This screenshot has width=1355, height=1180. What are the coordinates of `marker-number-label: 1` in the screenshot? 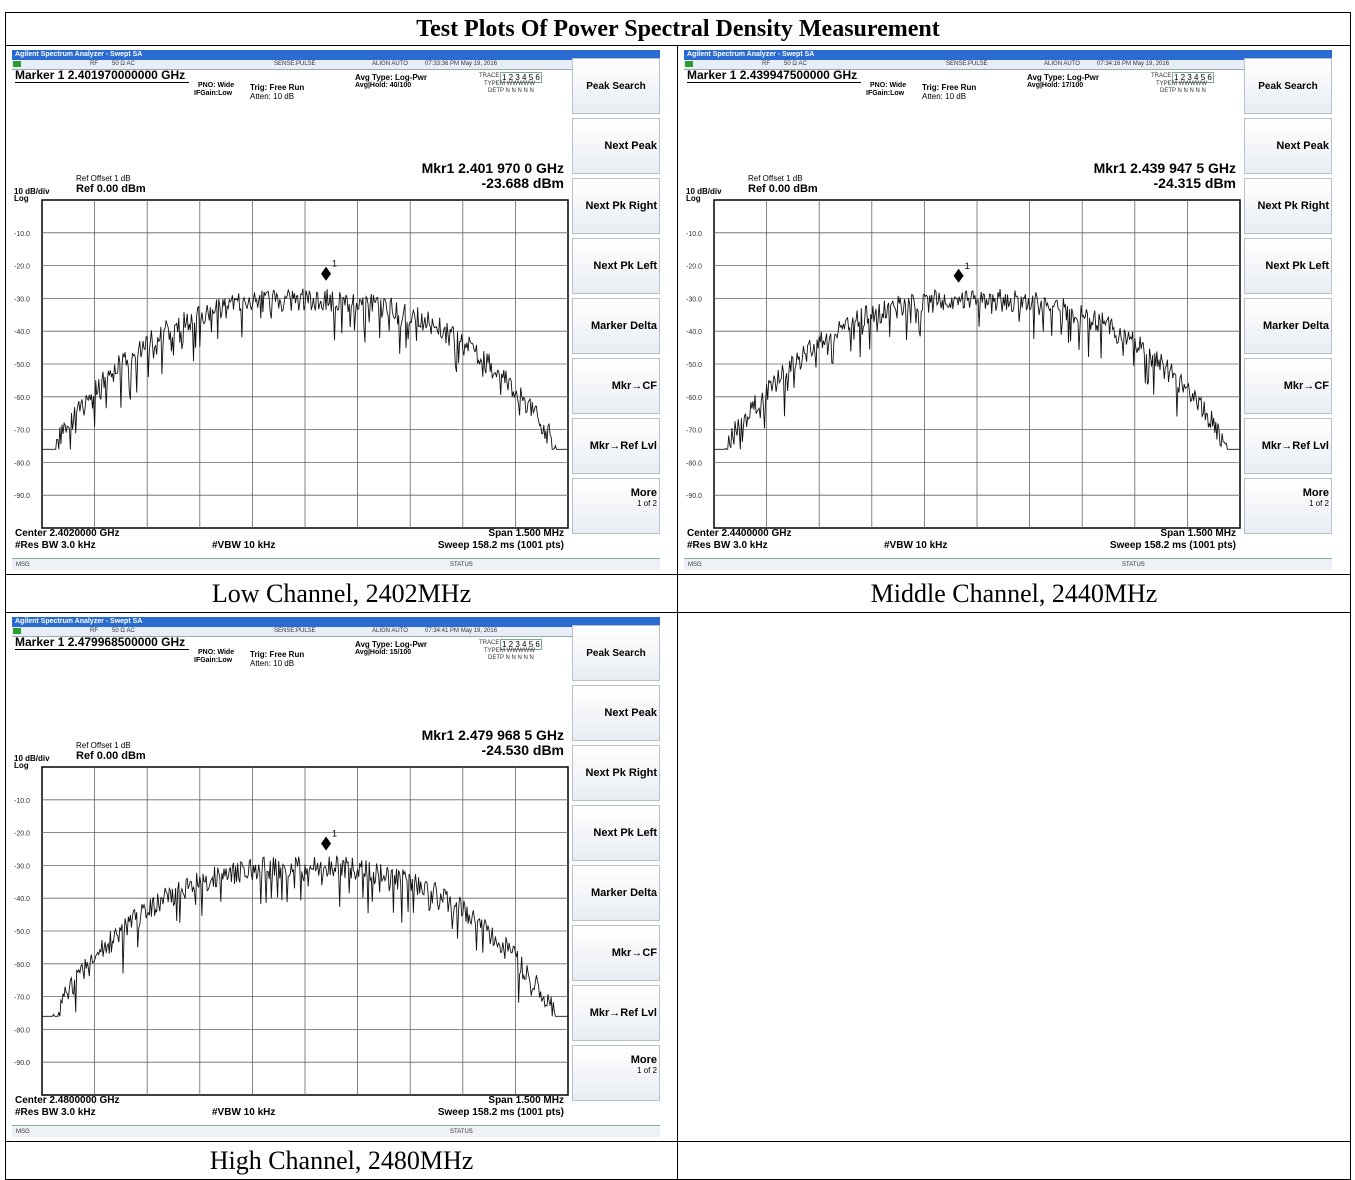 It's located at (334, 833).